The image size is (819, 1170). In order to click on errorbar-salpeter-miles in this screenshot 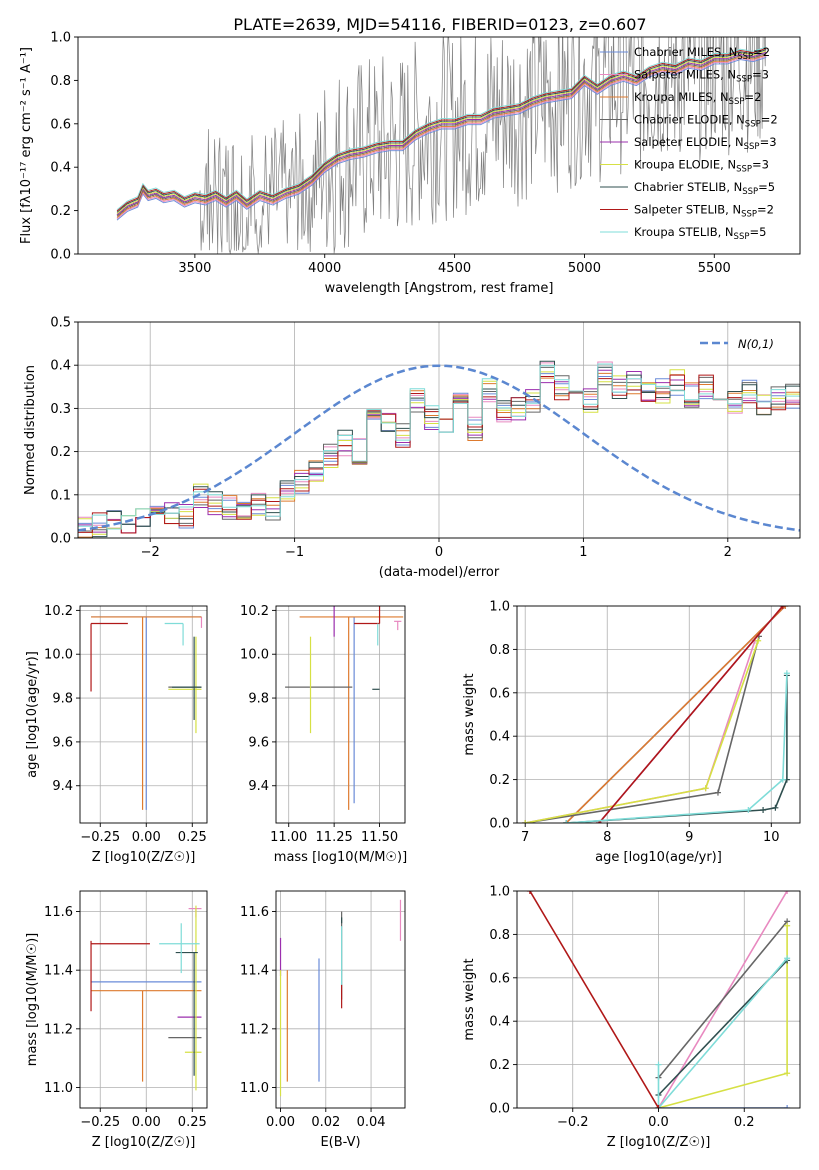, I will do `click(201, 622)`.